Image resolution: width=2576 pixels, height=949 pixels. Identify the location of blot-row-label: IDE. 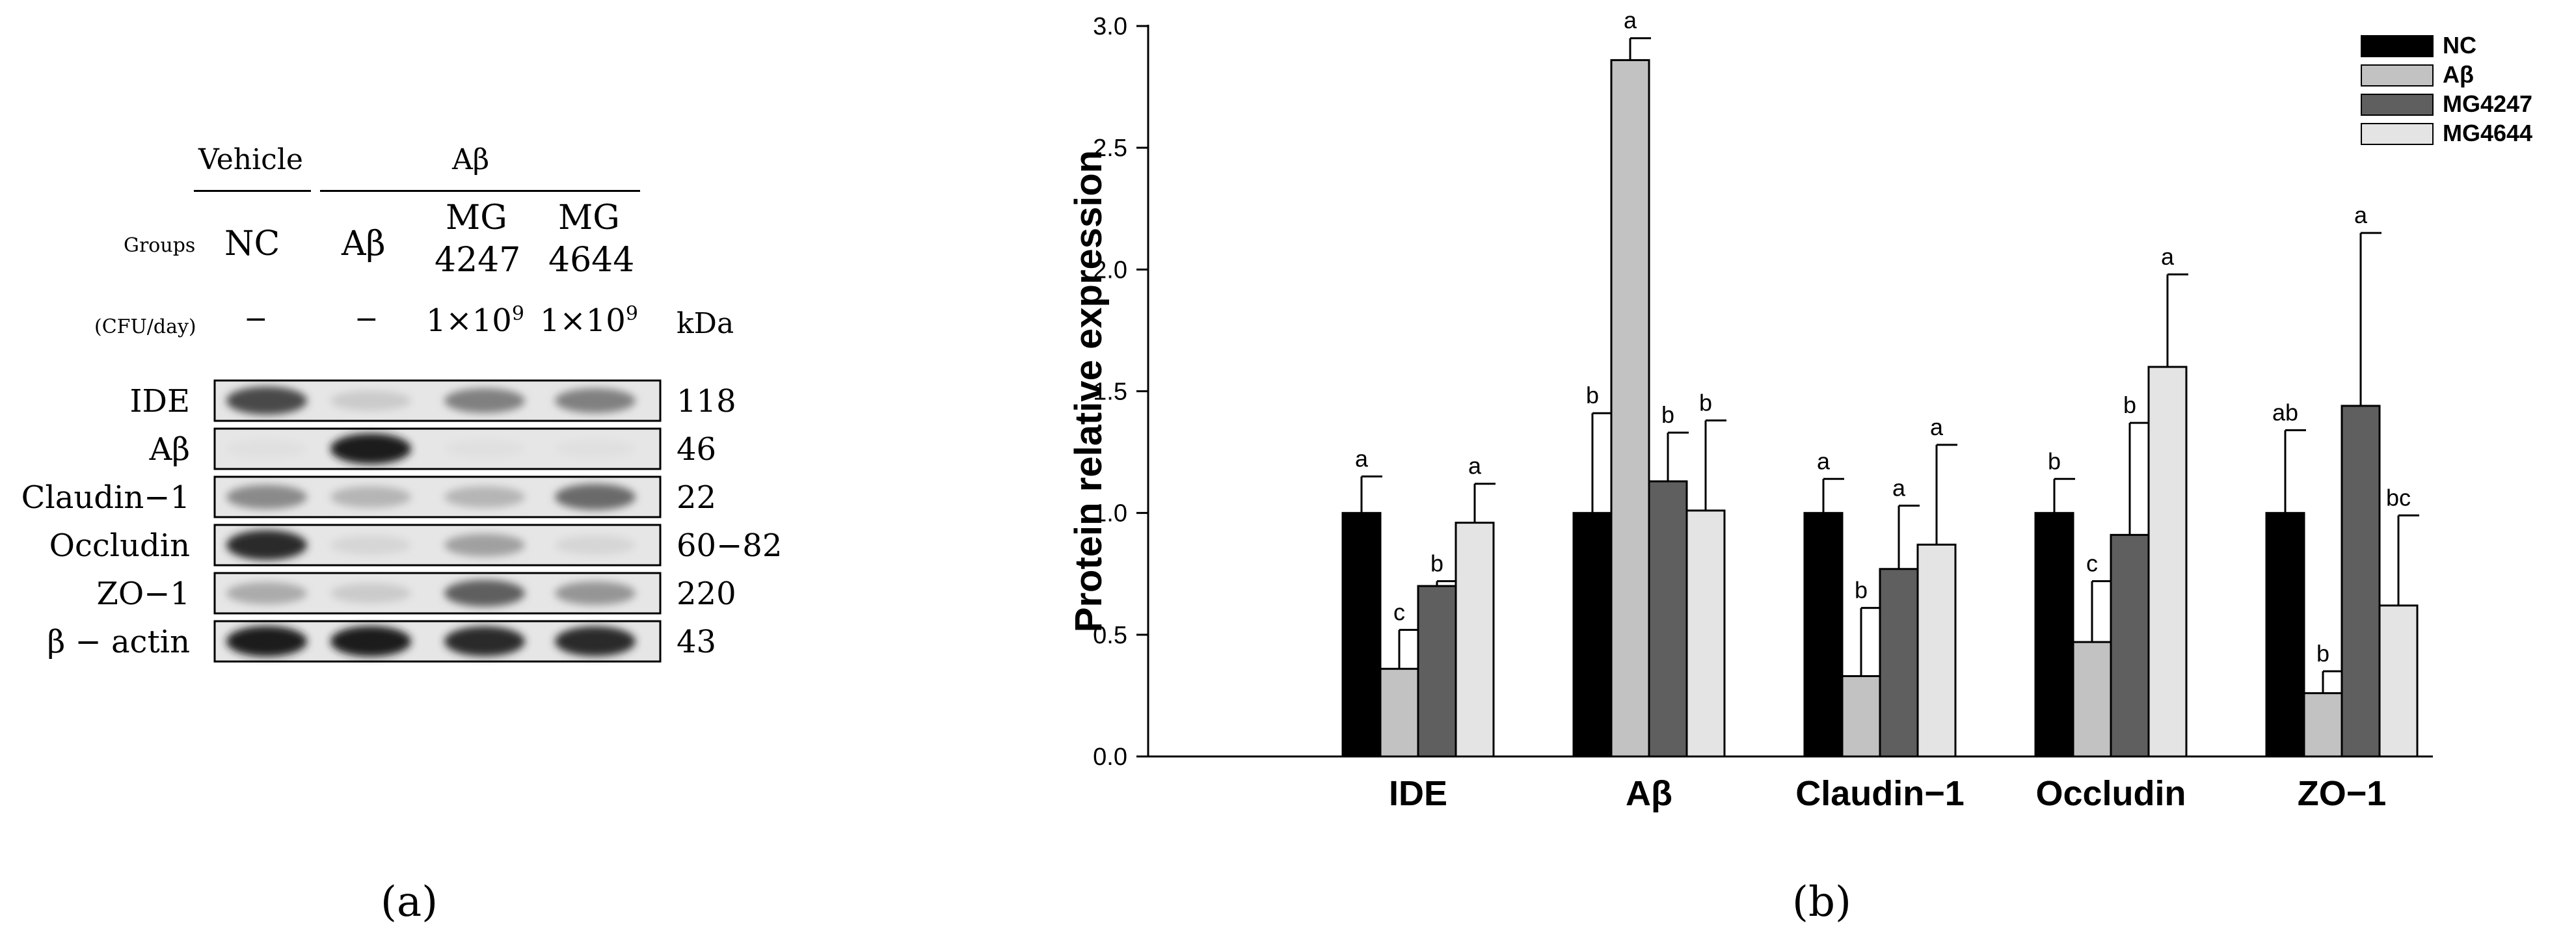
(160, 402).